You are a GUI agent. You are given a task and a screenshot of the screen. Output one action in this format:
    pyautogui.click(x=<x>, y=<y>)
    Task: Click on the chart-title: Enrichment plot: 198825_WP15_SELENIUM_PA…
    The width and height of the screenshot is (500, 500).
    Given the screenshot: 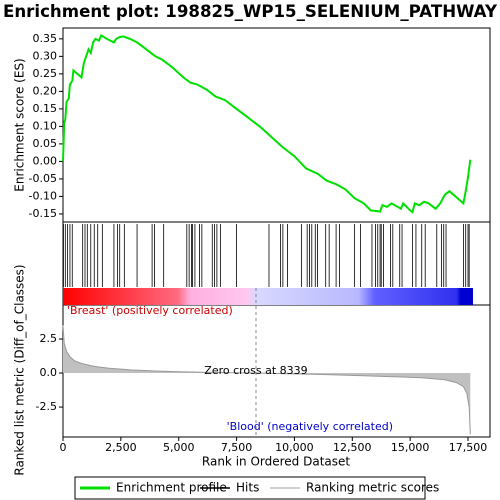 What is the action you would take?
    pyautogui.click(x=250, y=12)
    